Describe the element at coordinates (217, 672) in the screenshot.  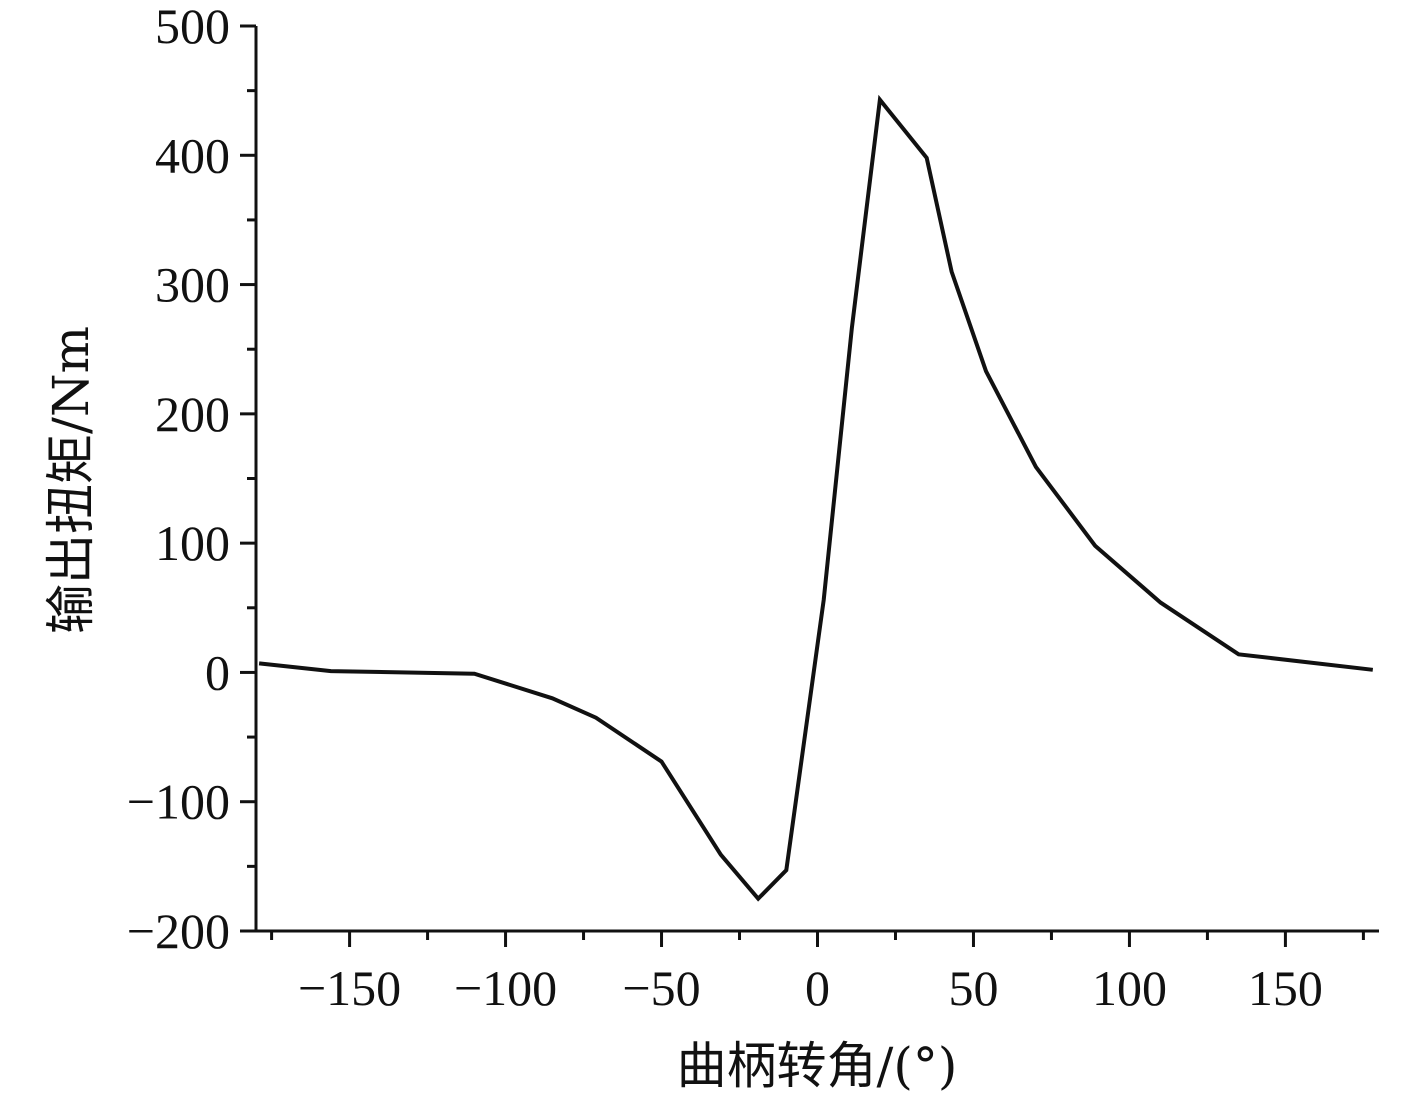
I see `y-tick-label: 0` at that location.